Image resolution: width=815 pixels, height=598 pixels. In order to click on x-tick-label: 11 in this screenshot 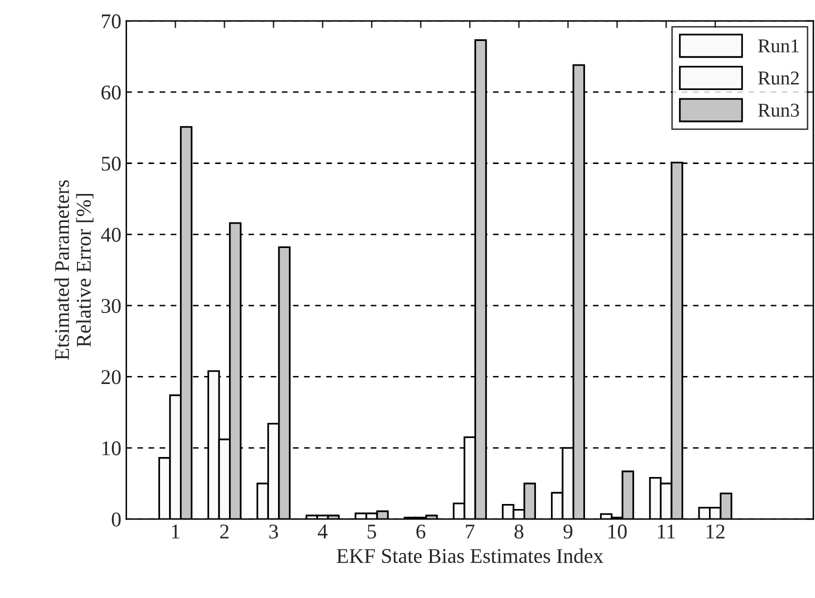, I will do `click(666, 531)`.